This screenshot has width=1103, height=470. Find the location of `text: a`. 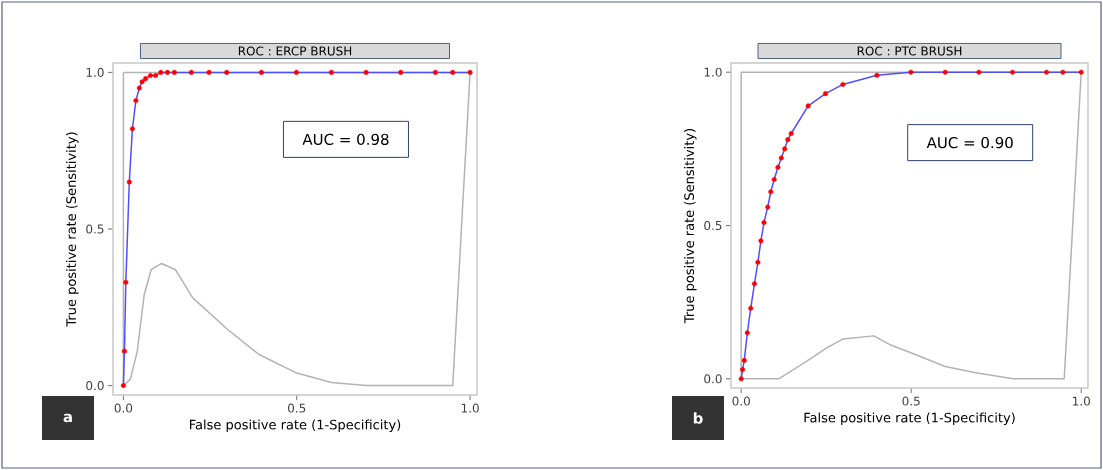

text: a is located at coordinates (67, 418).